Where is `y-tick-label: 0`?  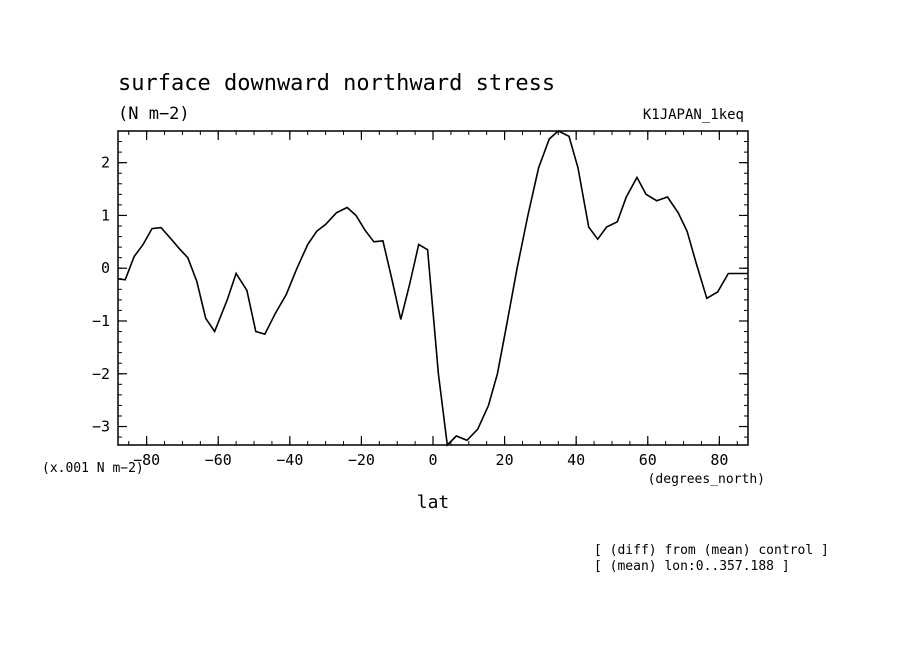 y-tick-label: 0 is located at coordinates (105, 268).